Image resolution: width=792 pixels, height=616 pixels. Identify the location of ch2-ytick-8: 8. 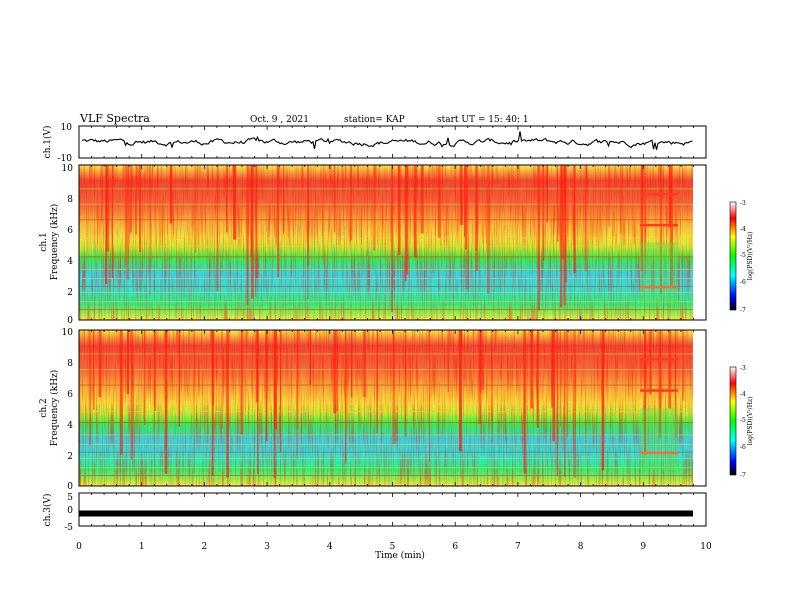
(70, 364).